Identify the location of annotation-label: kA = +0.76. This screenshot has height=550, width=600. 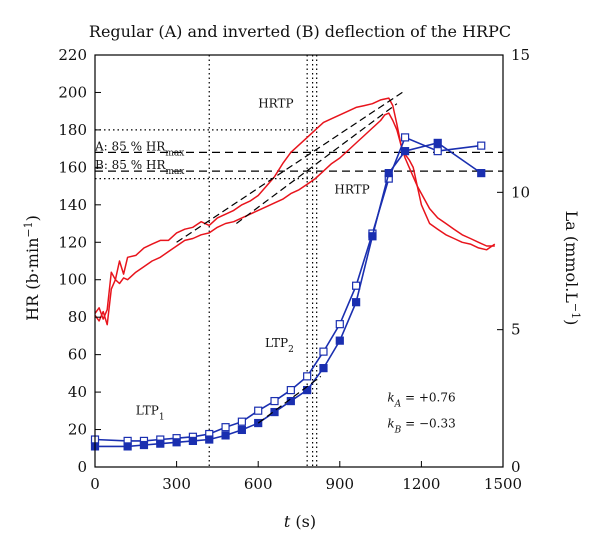
(421, 399).